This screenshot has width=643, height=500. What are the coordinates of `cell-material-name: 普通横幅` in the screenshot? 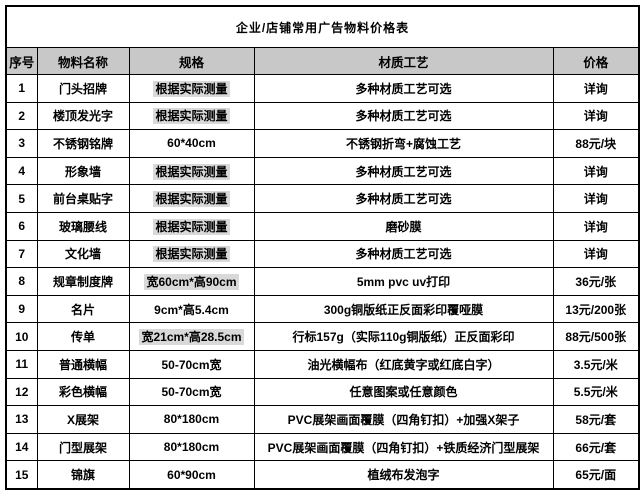 It's located at (83, 364).